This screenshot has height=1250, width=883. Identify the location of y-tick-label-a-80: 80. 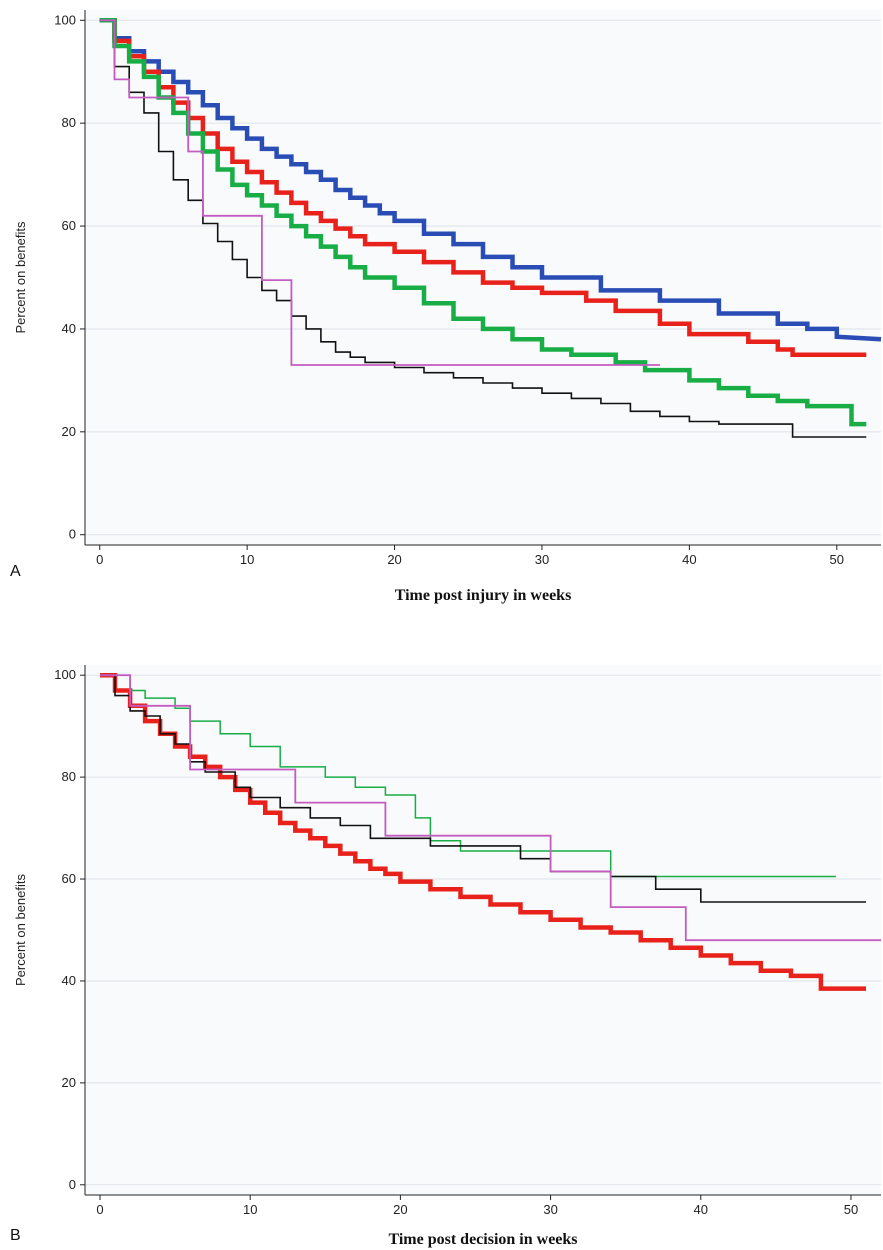
(69, 122).